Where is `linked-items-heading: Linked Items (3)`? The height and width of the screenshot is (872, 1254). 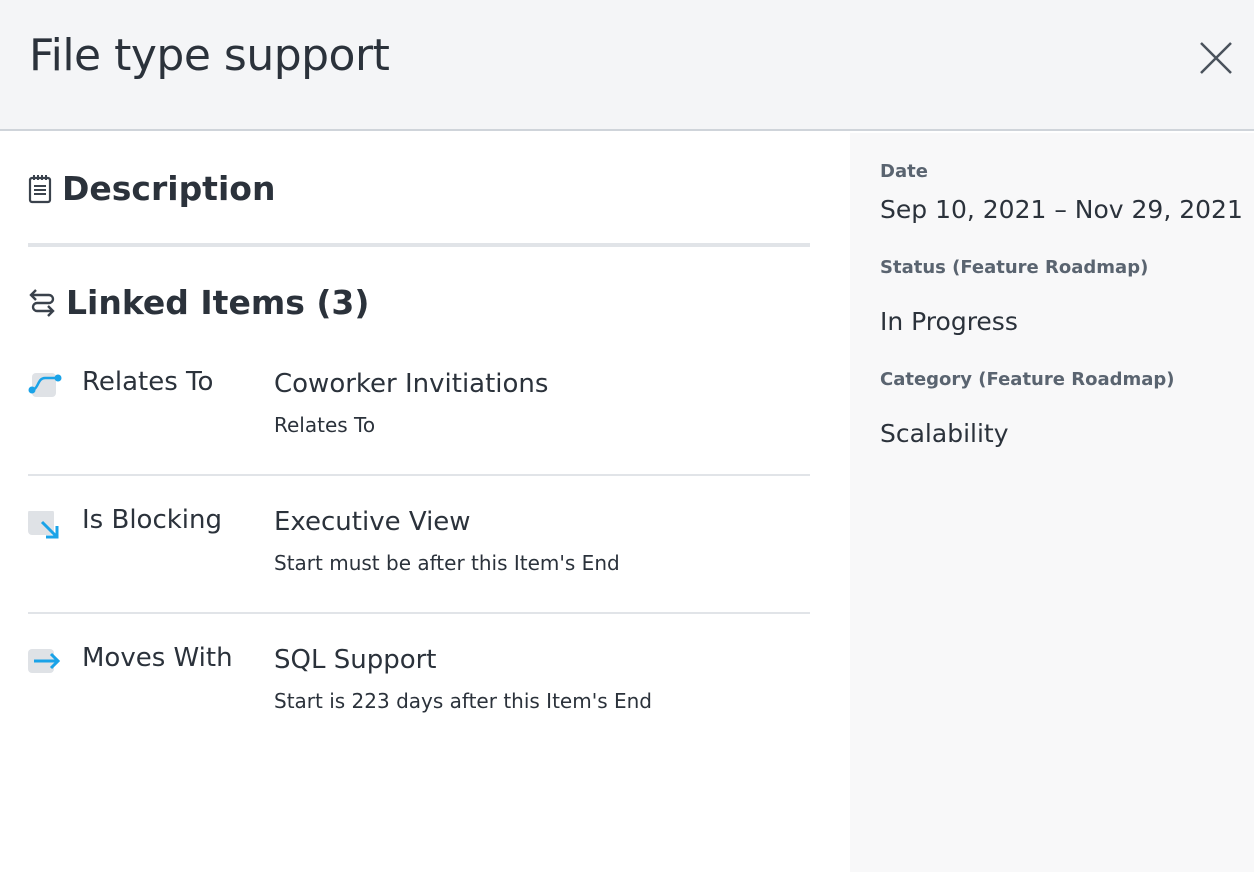
linked-items-heading: Linked Items (3) is located at coordinates (198, 302).